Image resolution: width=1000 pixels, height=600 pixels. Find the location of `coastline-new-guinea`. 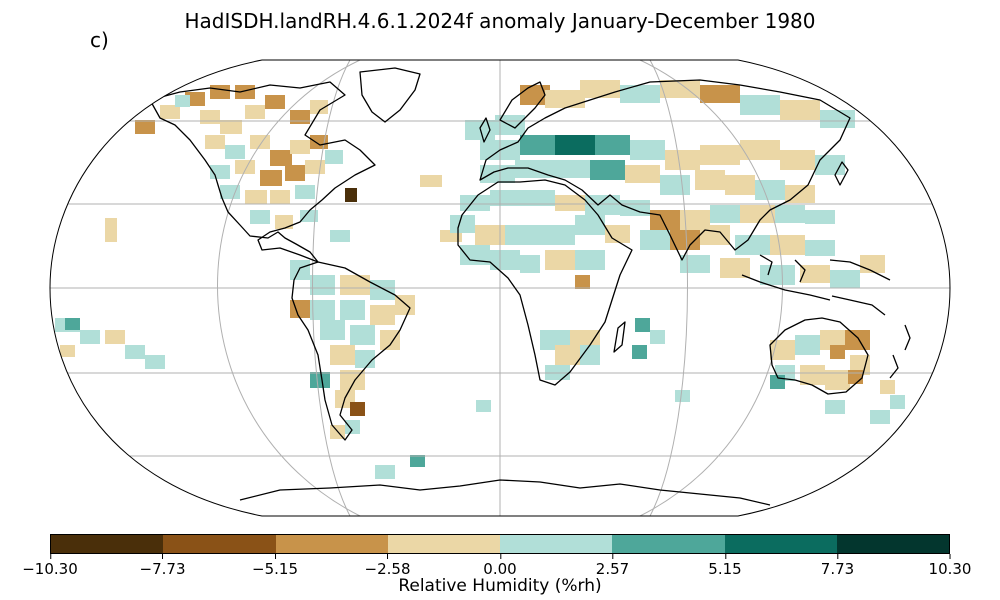

coastline-new-guinea is located at coordinates (858, 305).